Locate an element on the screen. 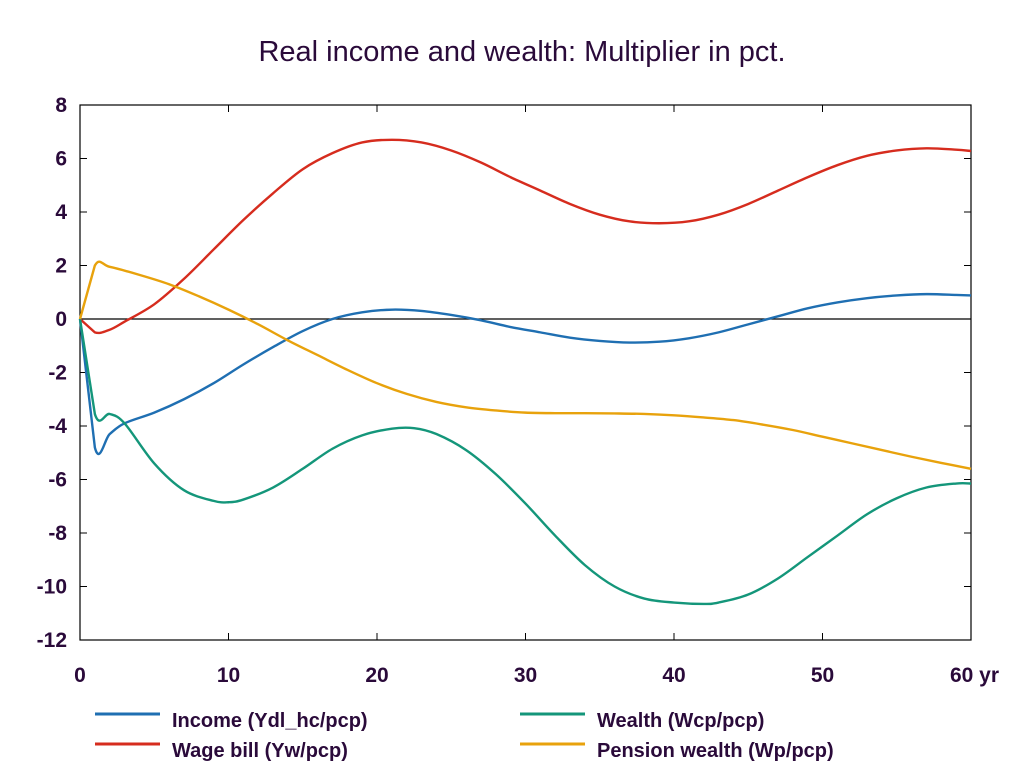  y-tick-label: 0 is located at coordinates (61, 319).